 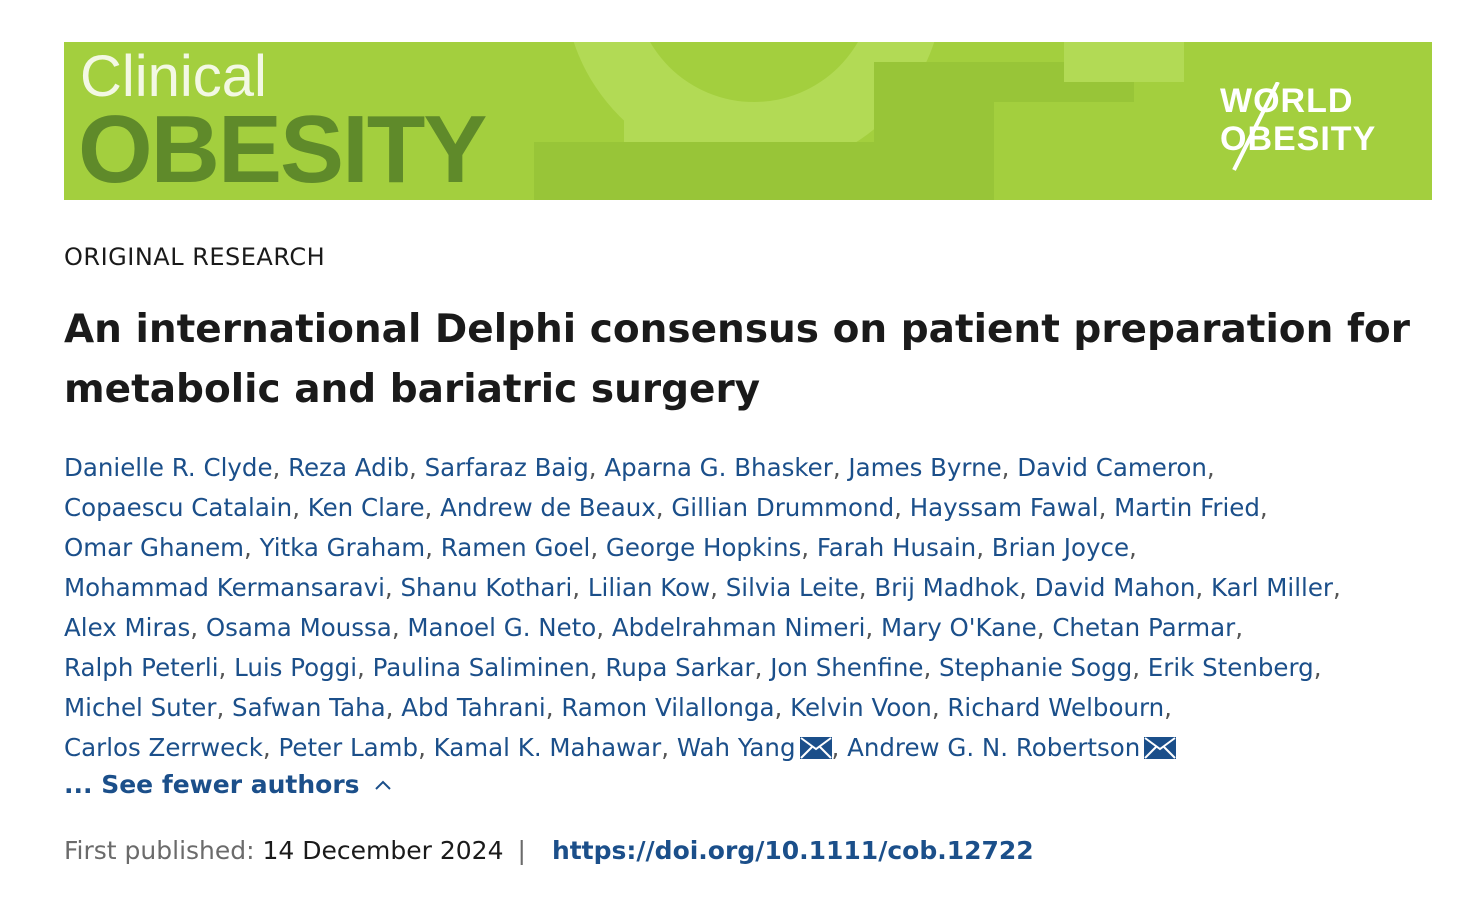 What do you see at coordinates (925, 467) in the screenshot?
I see `author-link: James Byrne` at bounding box center [925, 467].